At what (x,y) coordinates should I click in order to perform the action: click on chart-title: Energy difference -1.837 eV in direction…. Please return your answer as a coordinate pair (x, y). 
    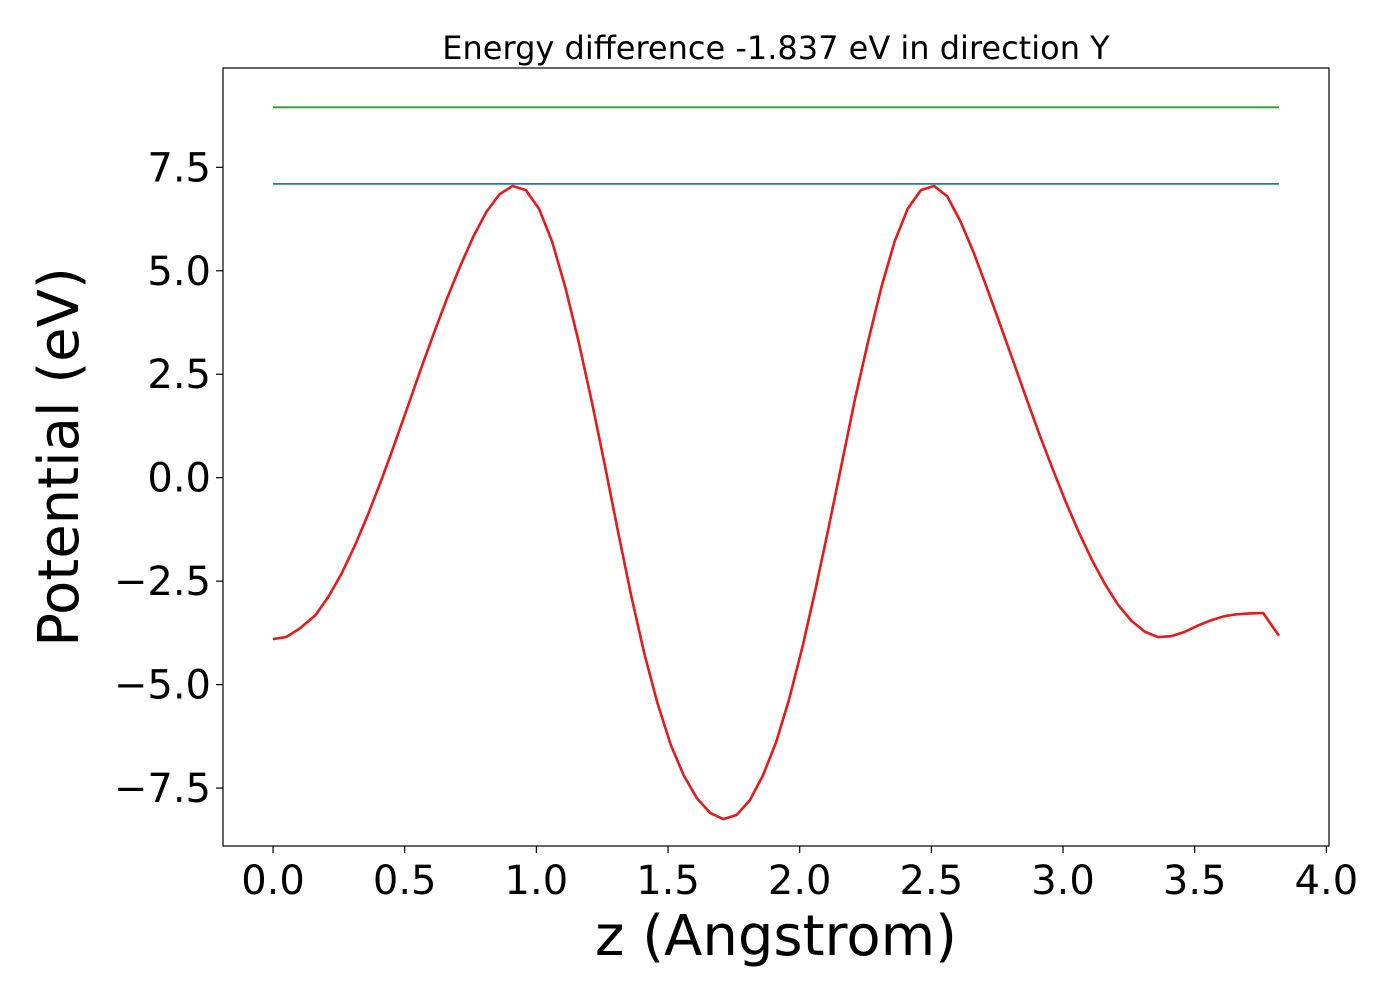
    Looking at the image, I should click on (776, 48).